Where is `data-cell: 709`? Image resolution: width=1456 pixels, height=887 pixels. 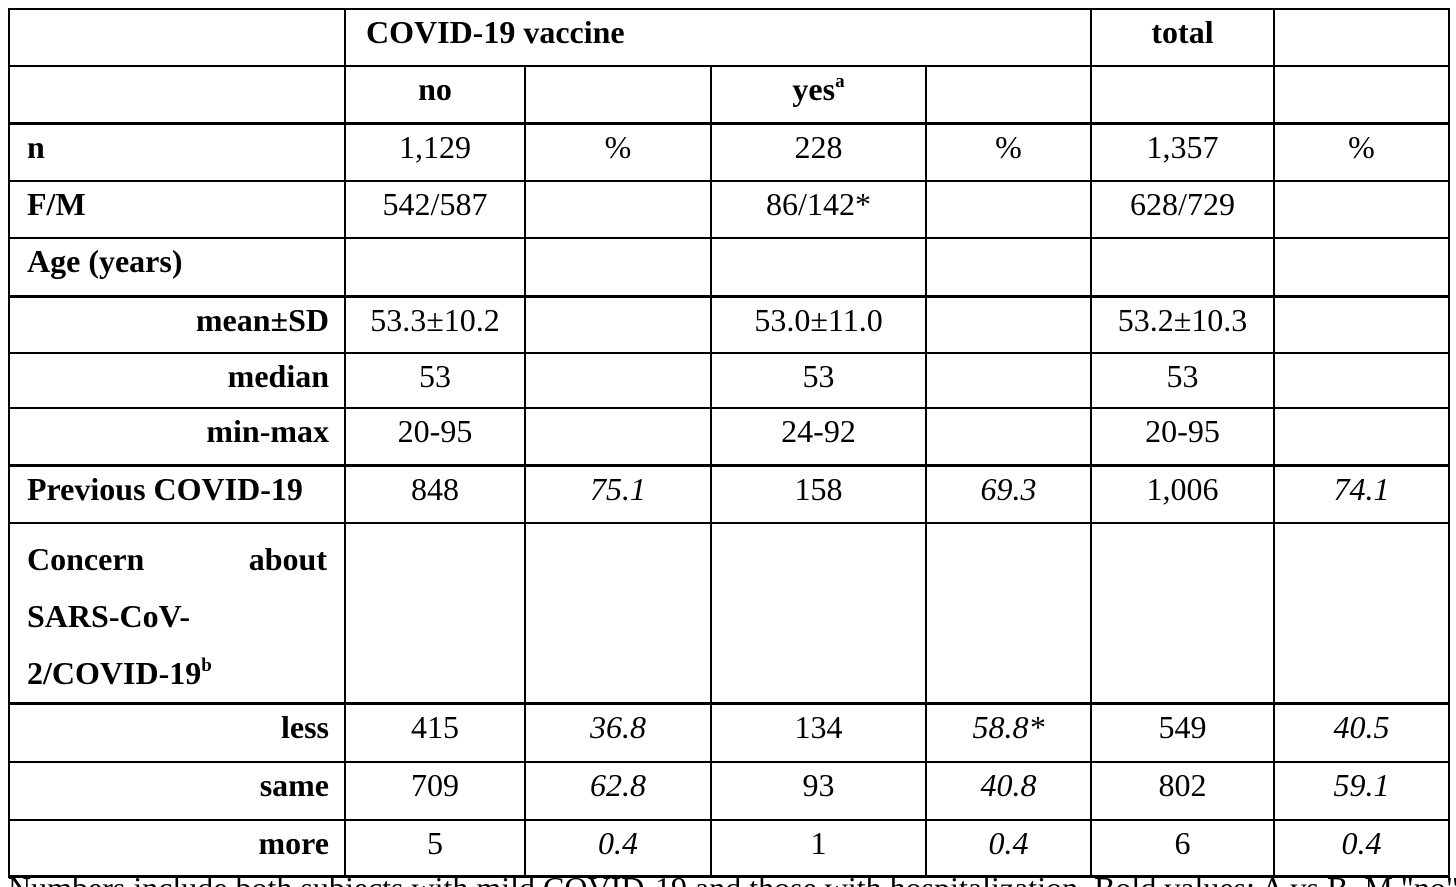
data-cell: 709 is located at coordinates (435, 790).